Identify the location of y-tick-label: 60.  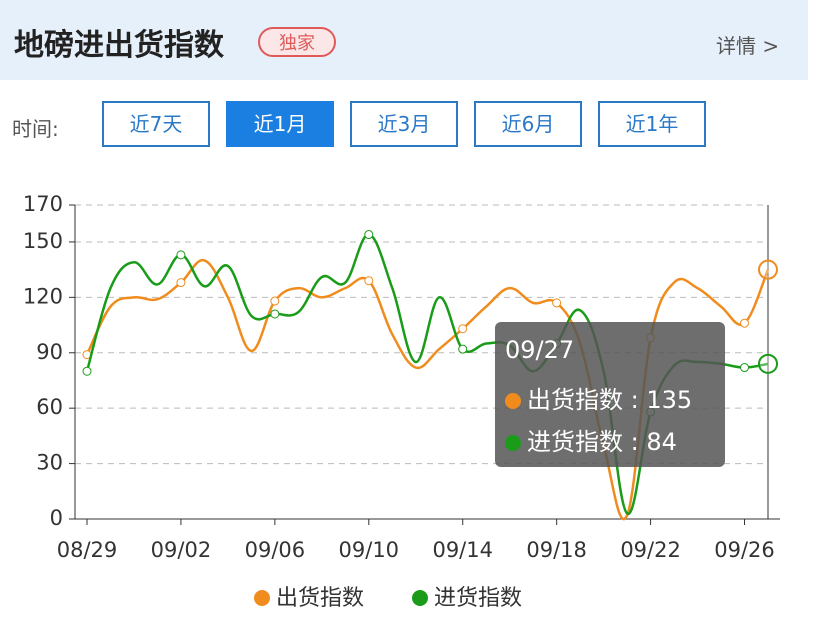
(49, 407).